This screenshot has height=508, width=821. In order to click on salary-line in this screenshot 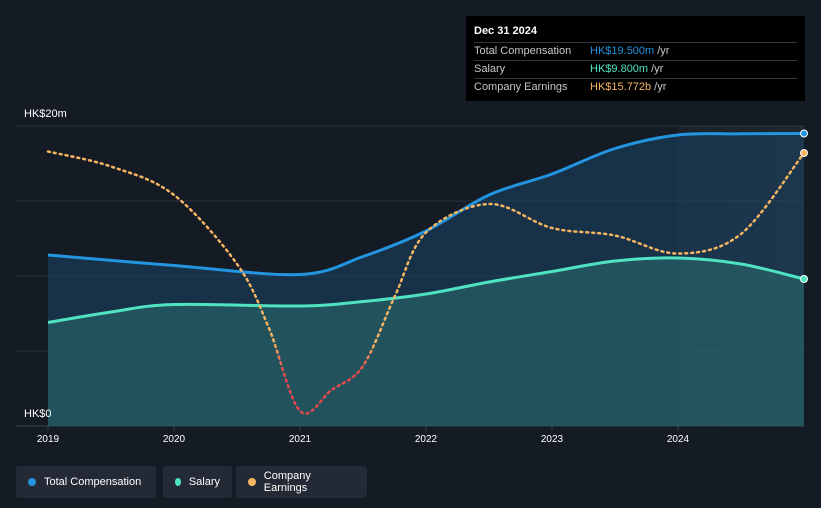, I will do `click(426, 290)`.